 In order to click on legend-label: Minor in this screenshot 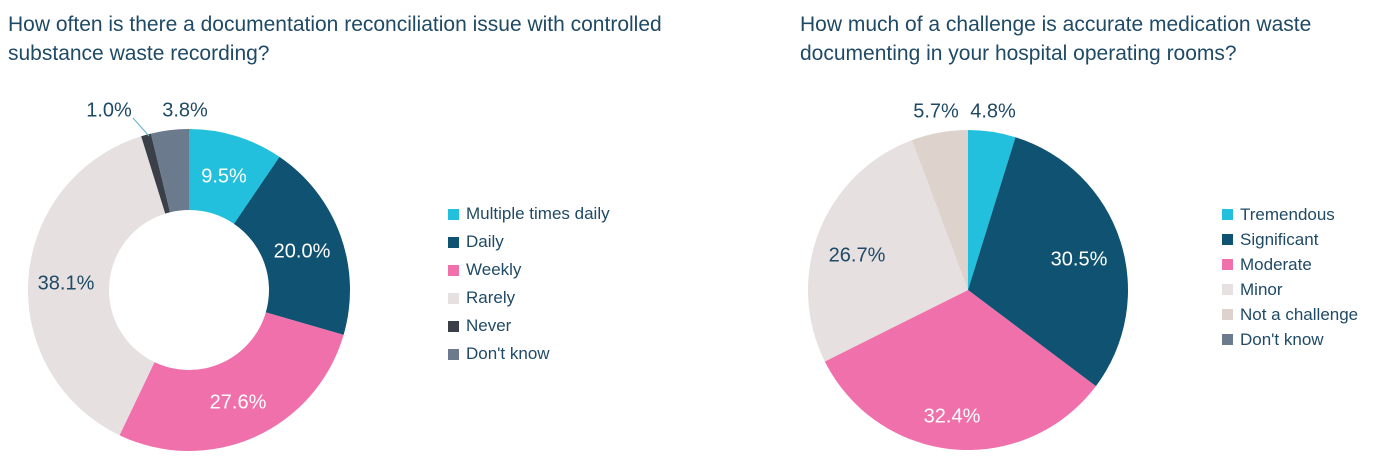, I will do `click(1261, 289)`.